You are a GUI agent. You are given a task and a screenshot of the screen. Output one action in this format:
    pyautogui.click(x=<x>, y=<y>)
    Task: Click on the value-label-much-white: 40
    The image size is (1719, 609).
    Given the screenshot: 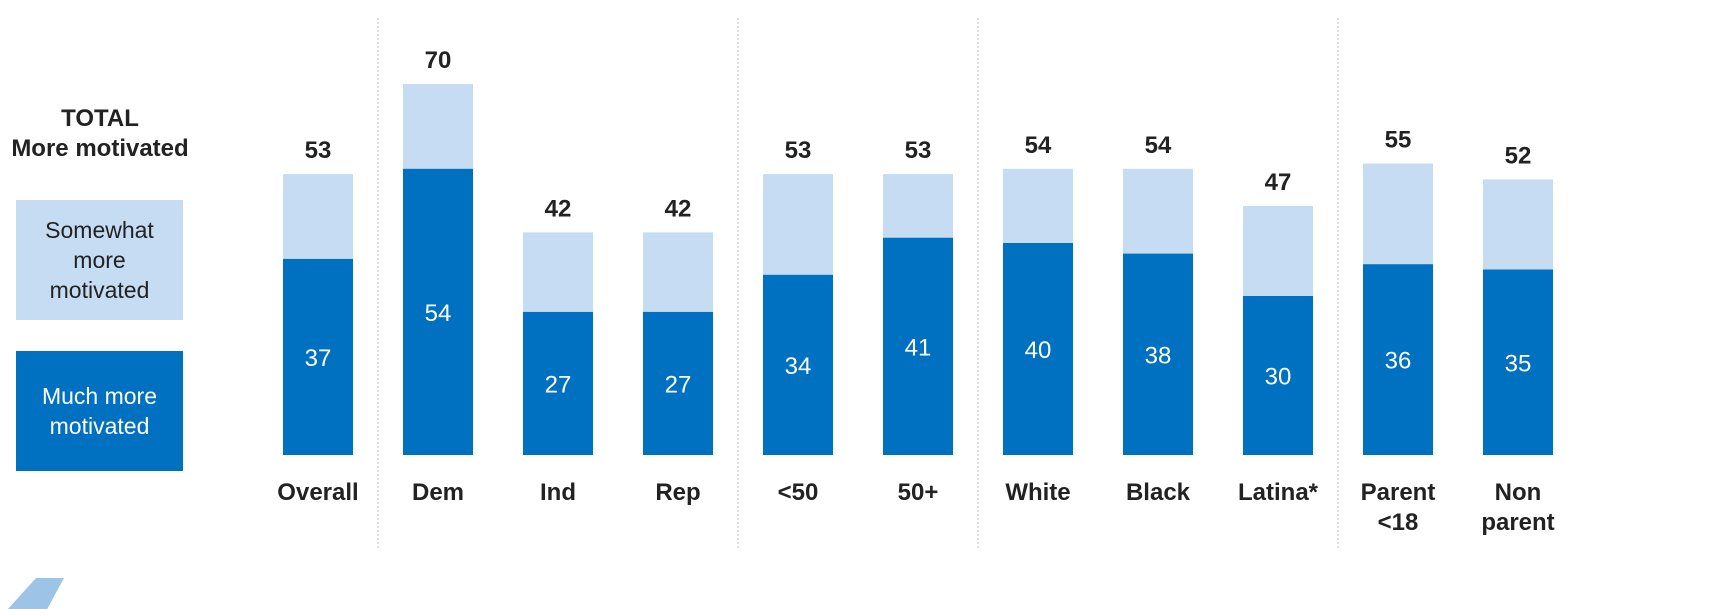 What is the action you would take?
    pyautogui.click(x=1038, y=350)
    